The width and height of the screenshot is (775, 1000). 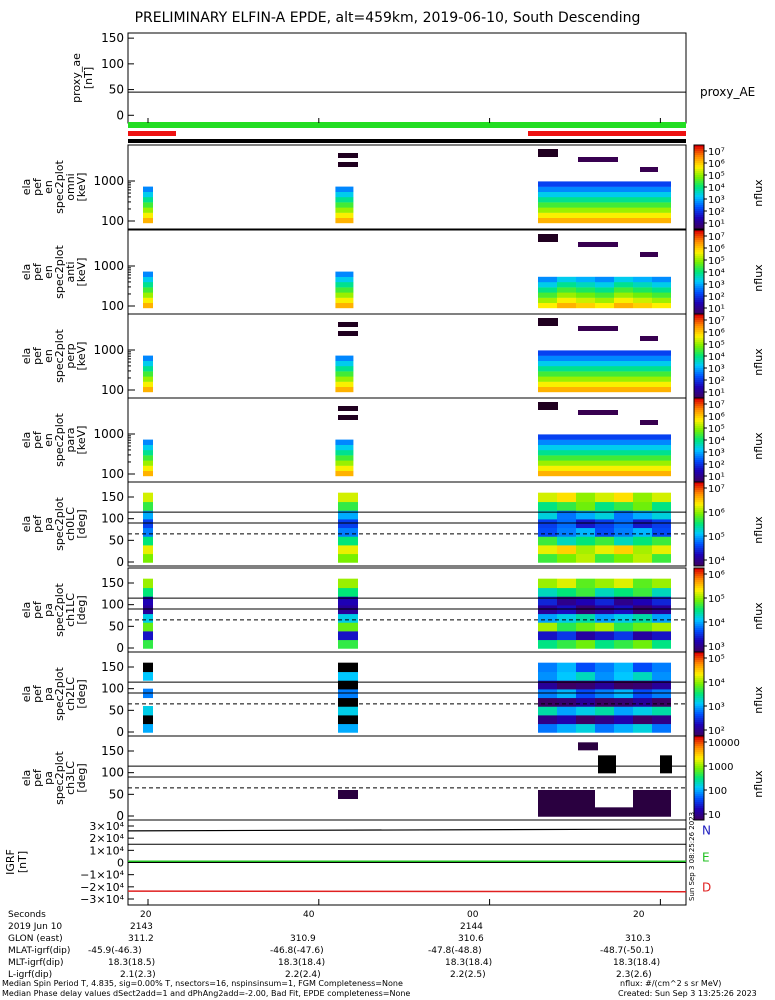 What do you see at coordinates (112, 667) in the screenshot?
I see `y-tick-label: 150` at bounding box center [112, 667].